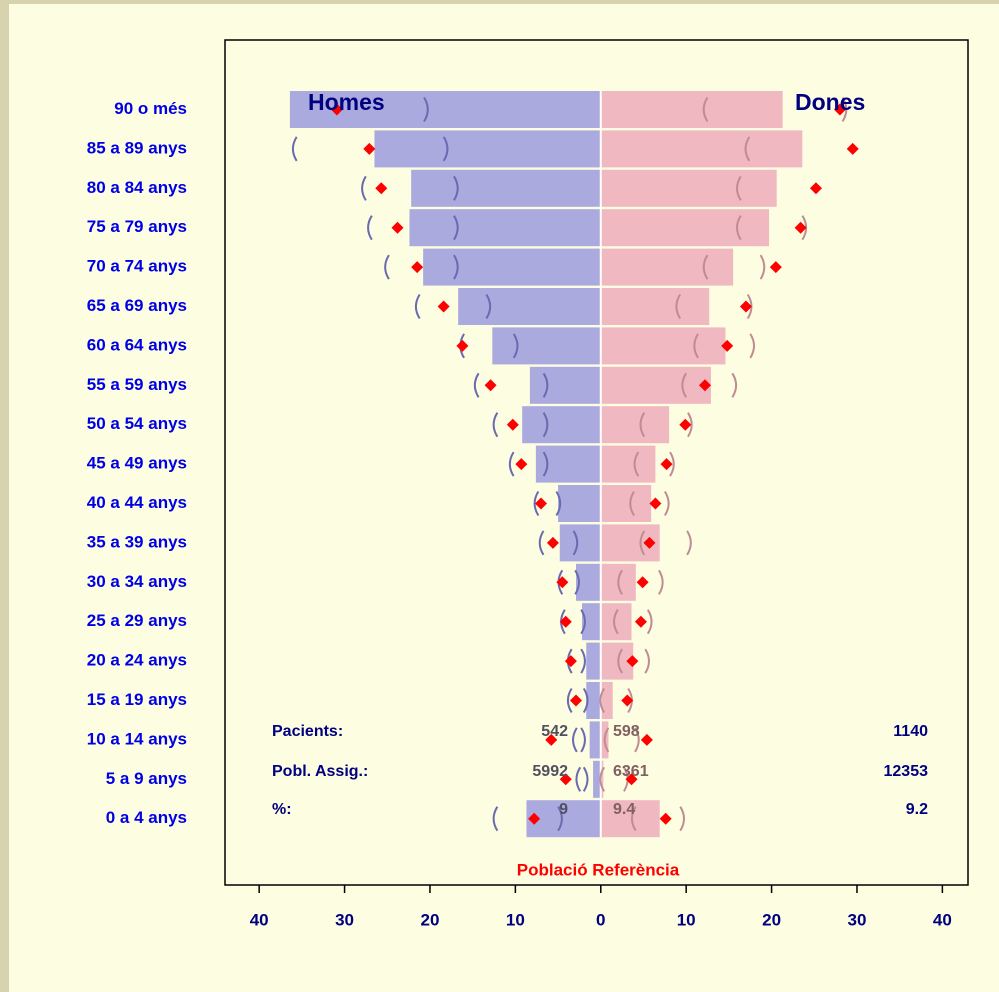  I want to click on x-tick-label: 40, so click(942, 919).